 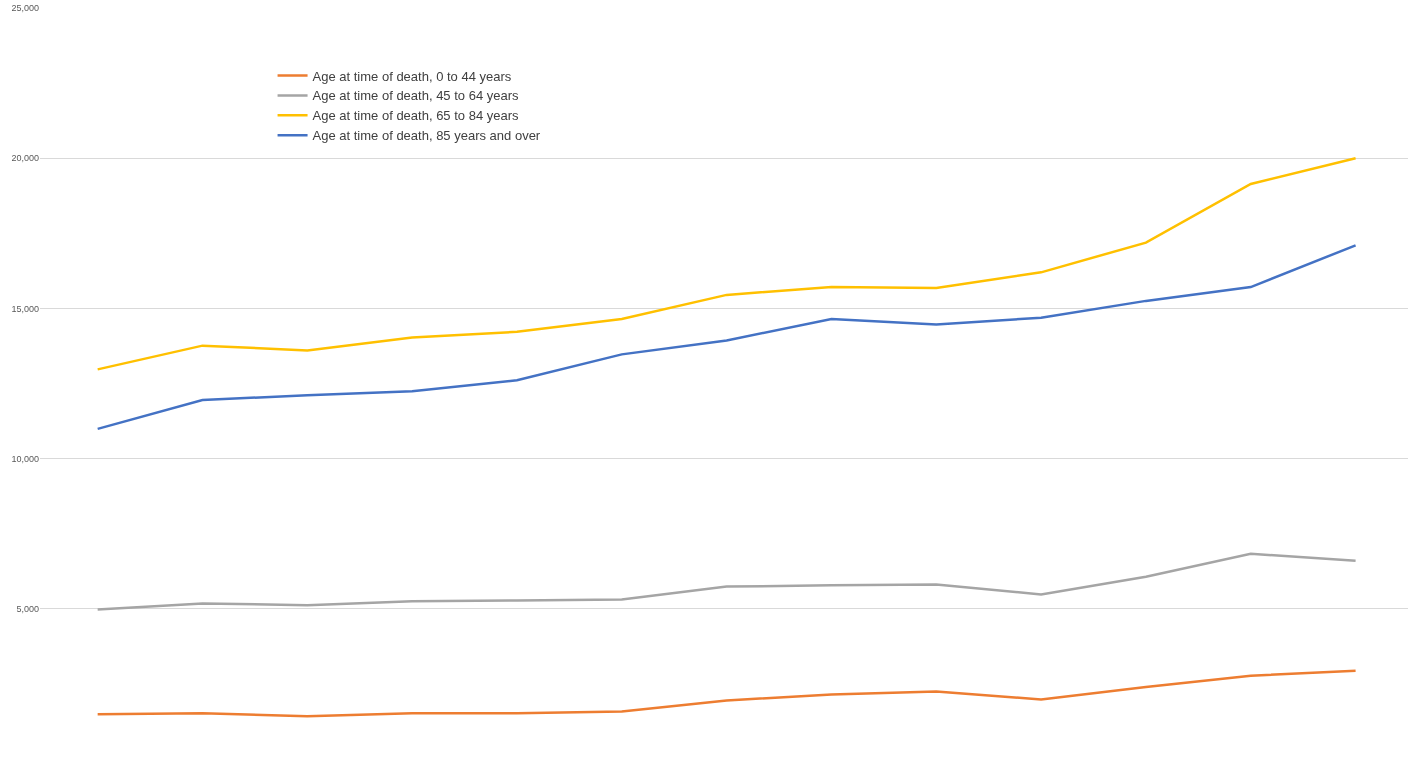 I want to click on y-tick-label: 10,000, so click(x=25, y=458).